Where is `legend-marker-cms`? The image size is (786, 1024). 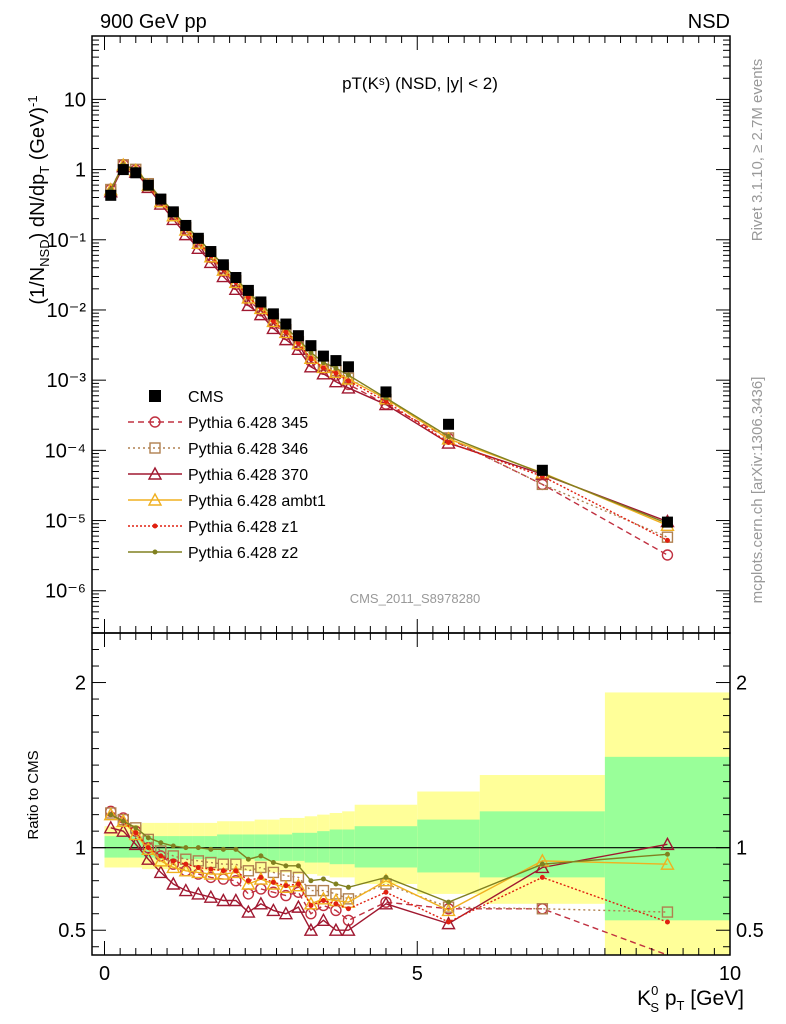 legend-marker-cms is located at coordinates (155, 396).